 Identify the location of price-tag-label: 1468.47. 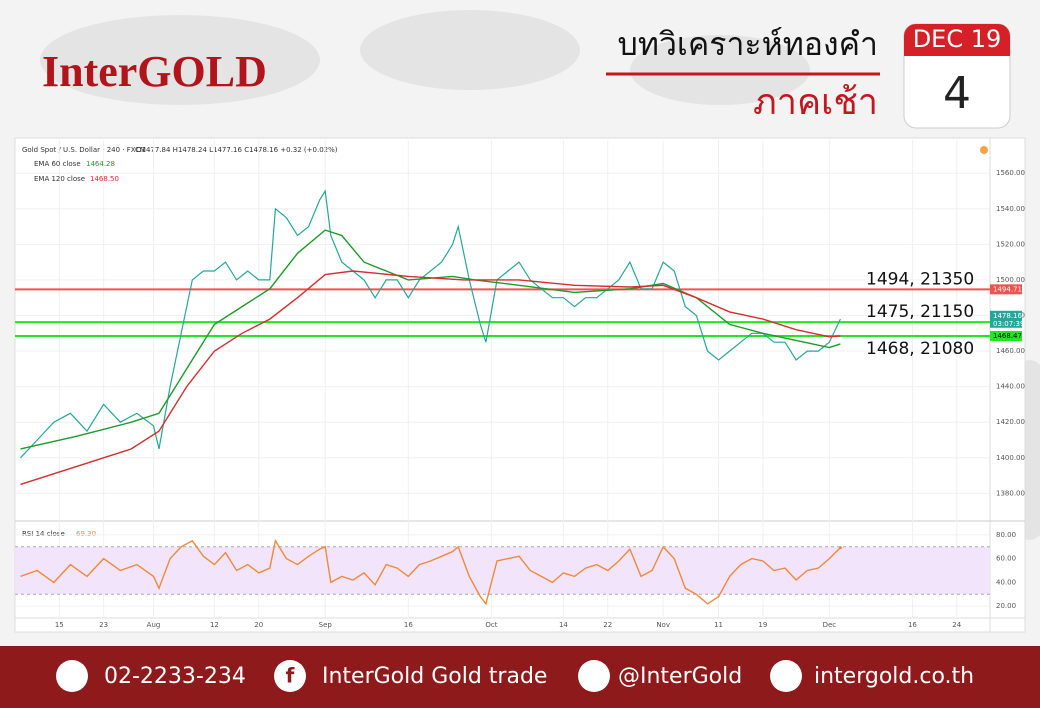
(1007, 336).